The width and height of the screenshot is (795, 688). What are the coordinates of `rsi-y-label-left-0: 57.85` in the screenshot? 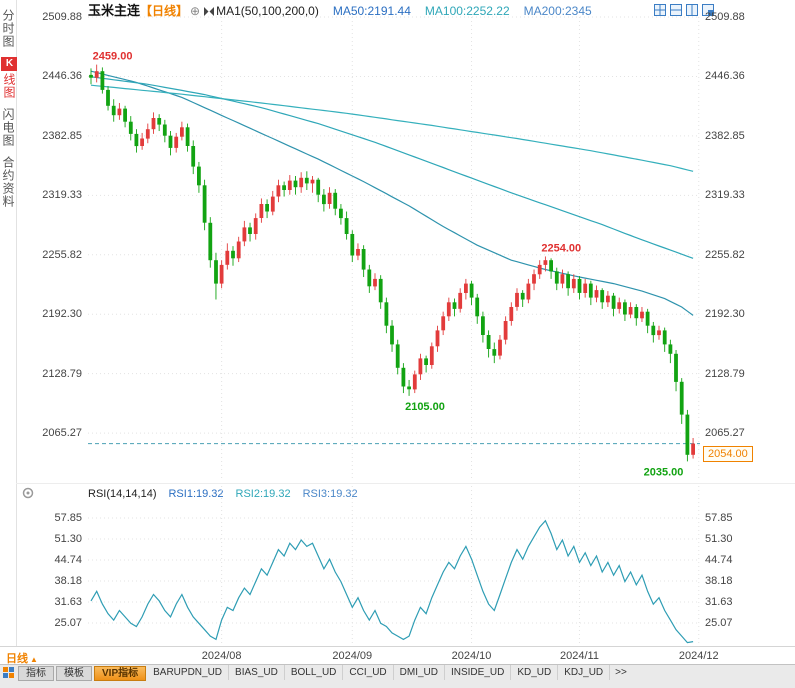 It's located at (68, 518).